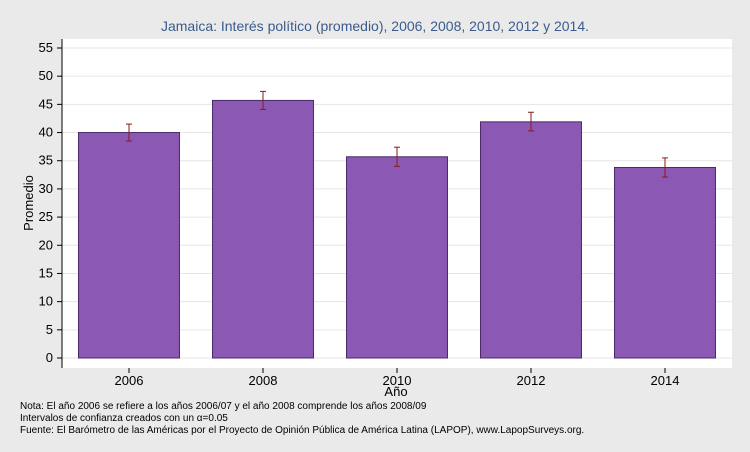  I want to click on y-tick-label-5: 5, so click(49, 329).